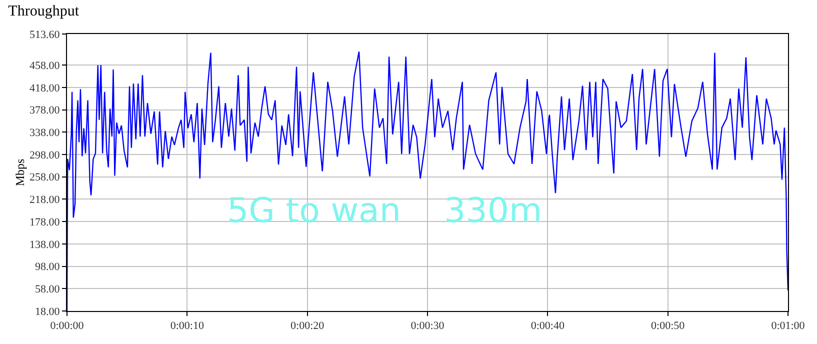  I want to click on y-tick-label: 298.00, so click(45, 155).